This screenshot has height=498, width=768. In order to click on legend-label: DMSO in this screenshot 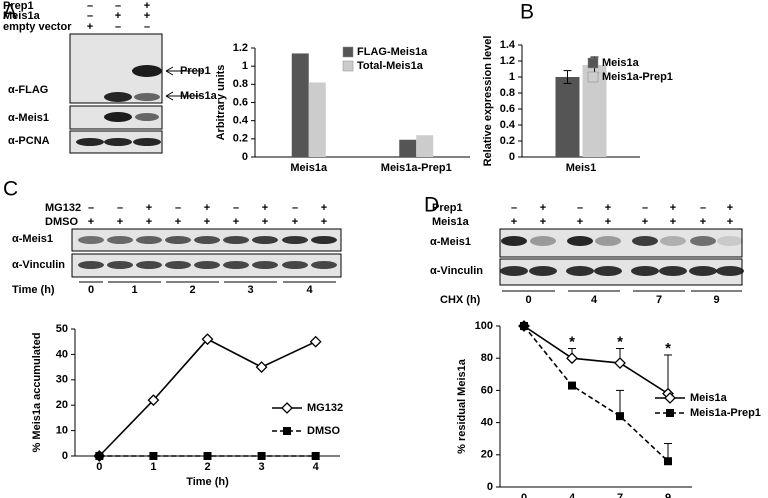, I will do `click(323, 431)`.